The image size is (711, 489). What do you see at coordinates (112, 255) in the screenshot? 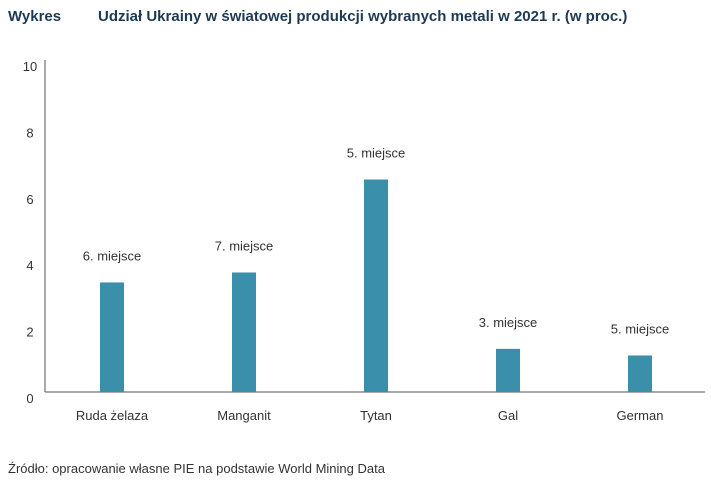
I see `data-label: 6. miejsce` at bounding box center [112, 255].